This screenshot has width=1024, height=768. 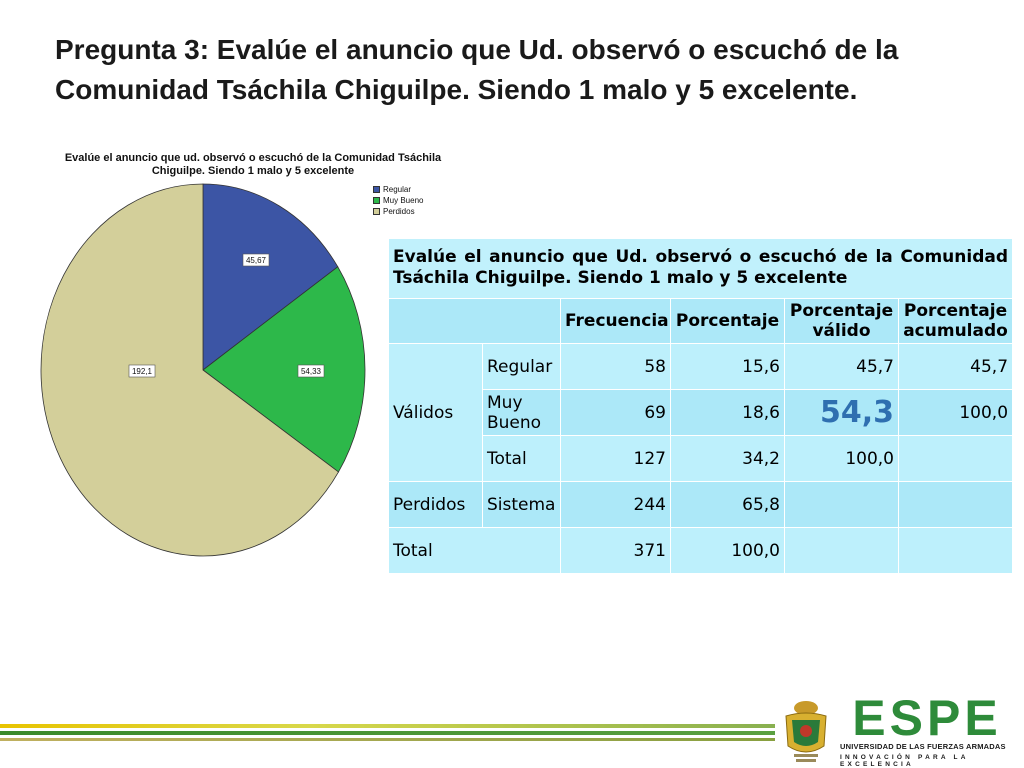 What do you see at coordinates (727, 504) in the screenshot?
I see `cell-sistema-porcentaje: 65,8` at bounding box center [727, 504].